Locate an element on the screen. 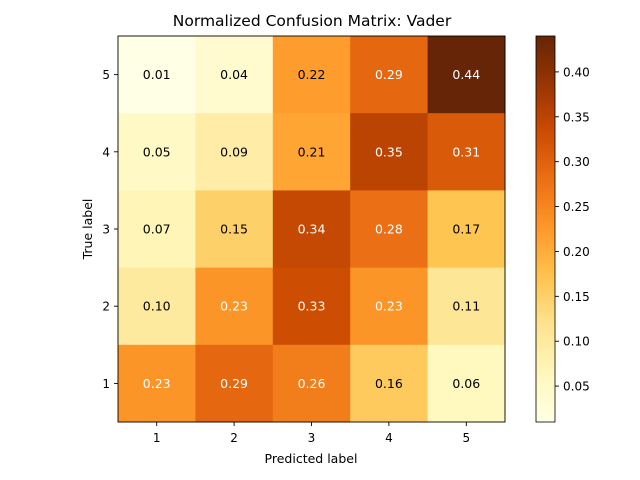  cell-value-label: 0.15 is located at coordinates (234, 229).